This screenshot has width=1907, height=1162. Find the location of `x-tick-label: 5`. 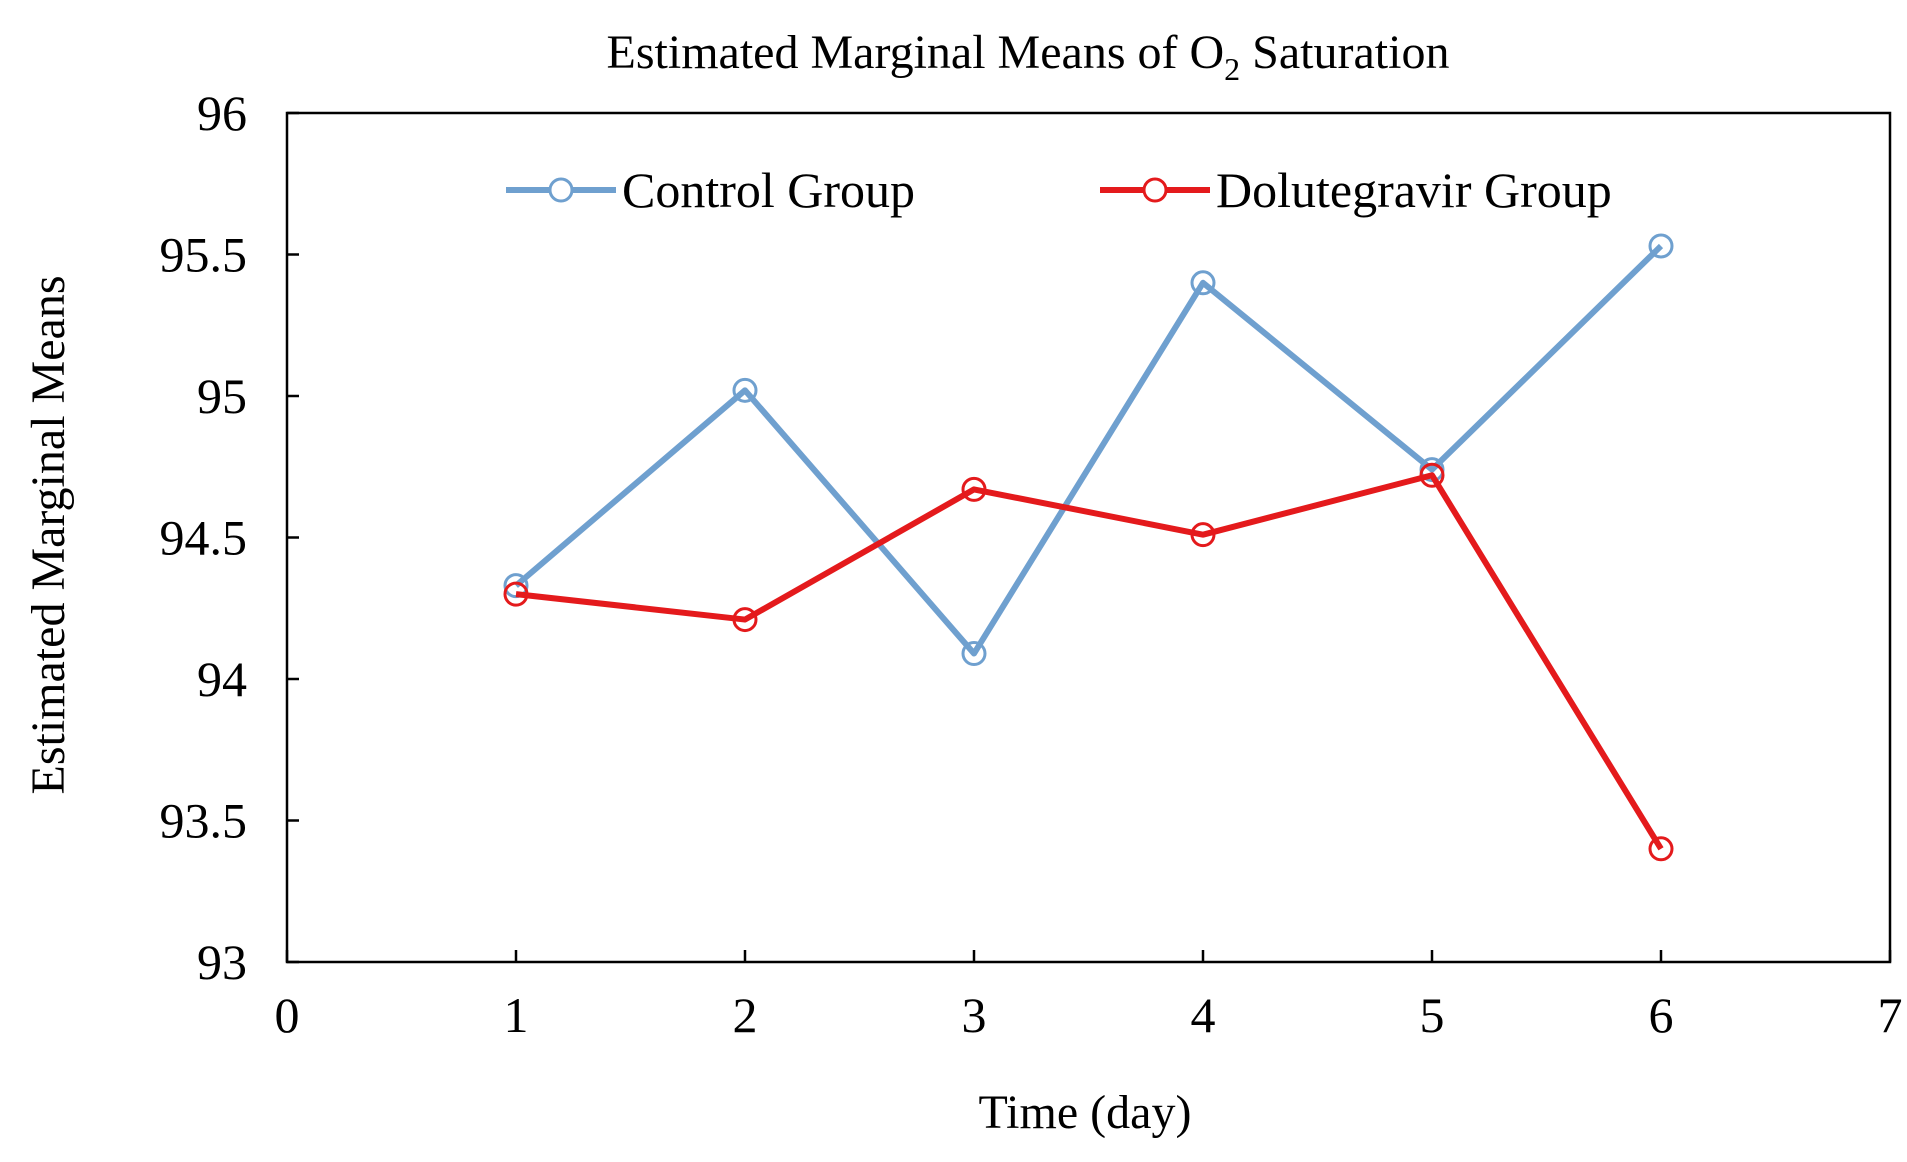

x-tick-label: 5 is located at coordinates (1432, 1015).